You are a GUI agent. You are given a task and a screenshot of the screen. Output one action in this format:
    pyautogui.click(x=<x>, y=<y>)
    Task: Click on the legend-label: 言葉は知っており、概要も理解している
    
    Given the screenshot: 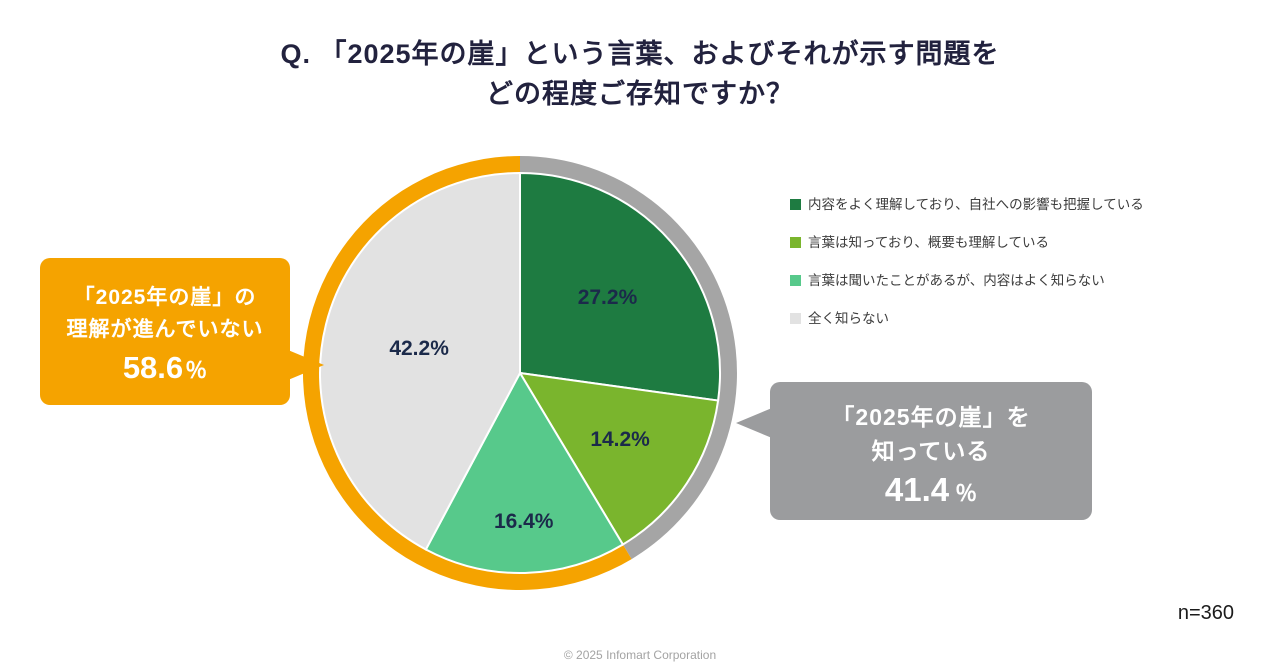 What is the action you would take?
    pyautogui.click(x=928, y=242)
    